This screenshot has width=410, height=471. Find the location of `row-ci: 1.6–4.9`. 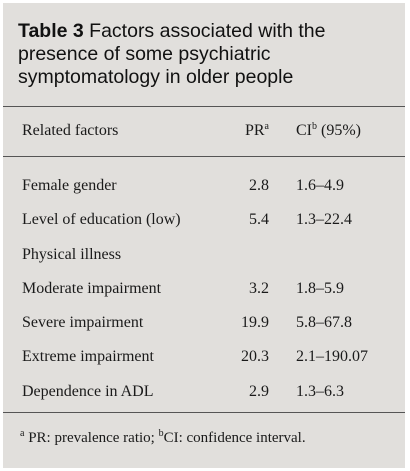

row-ci: 1.6–4.9 is located at coordinates (320, 185).